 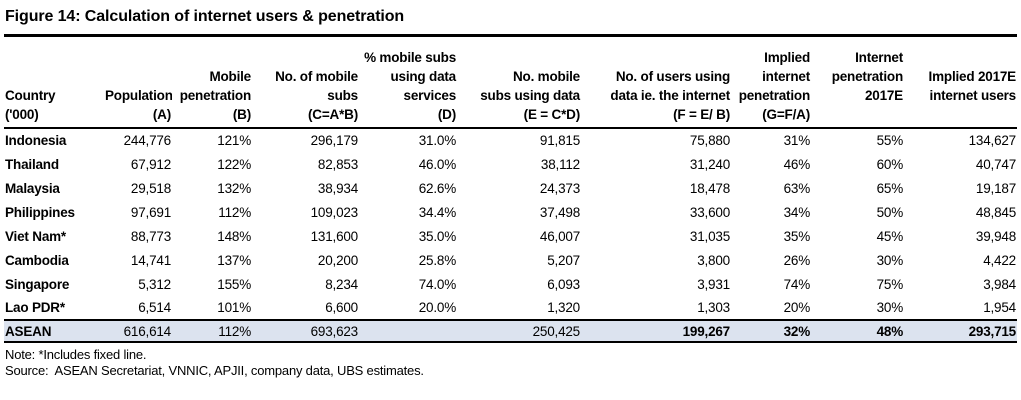 I want to click on cell-implied-2017e-users: 3,984, so click(x=999, y=284).